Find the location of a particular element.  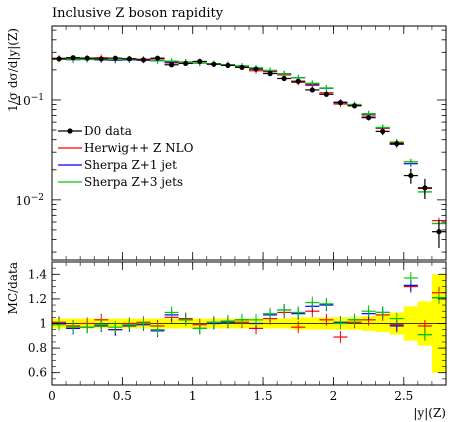

x-tick-label: 2.5 is located at coordinates (403, 396).